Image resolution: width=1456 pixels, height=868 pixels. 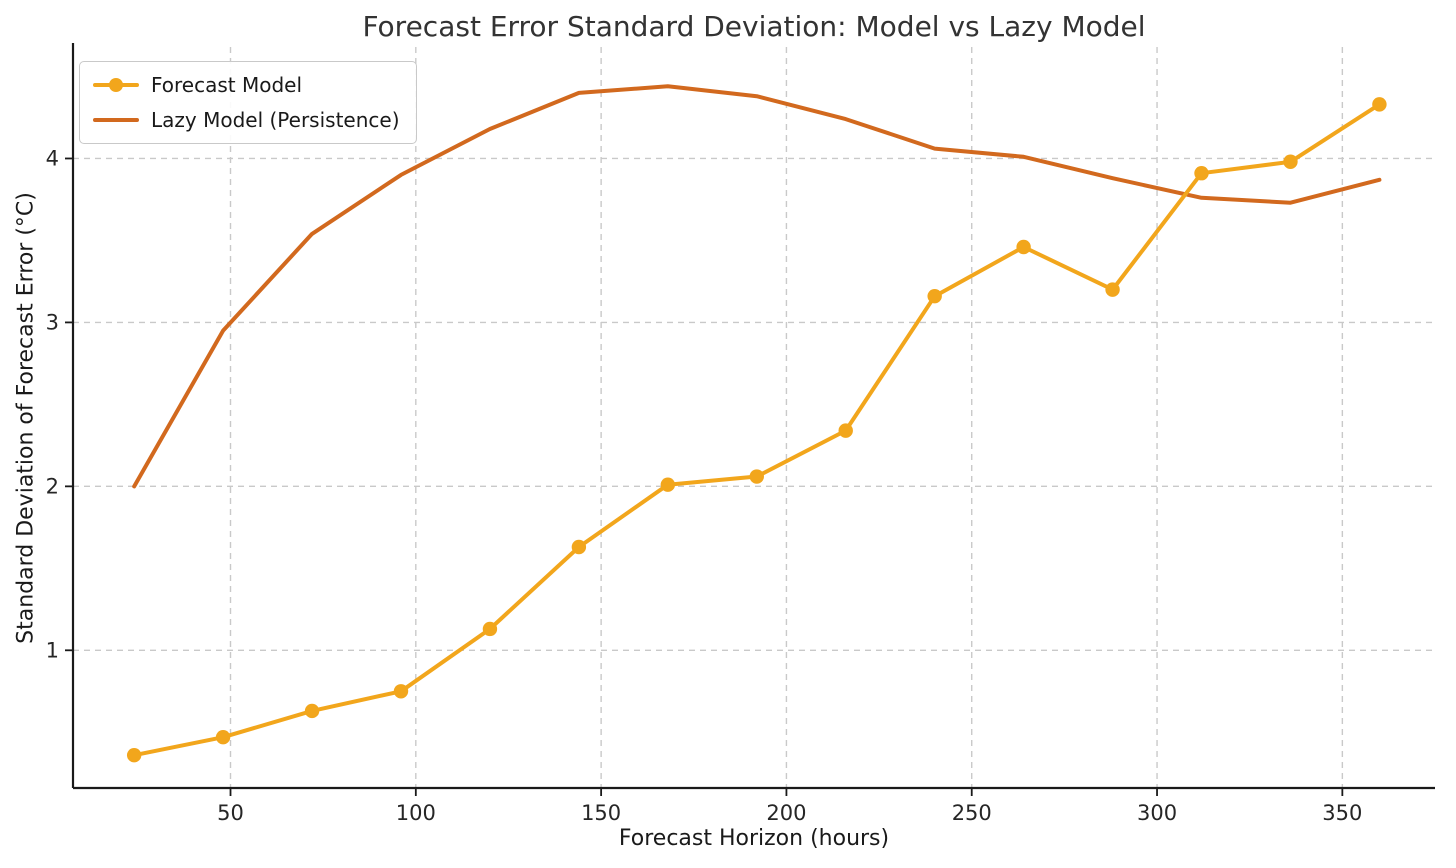 I want to click on legend-item-forecast-model: Forecast Model, so click(x=246, y=85).